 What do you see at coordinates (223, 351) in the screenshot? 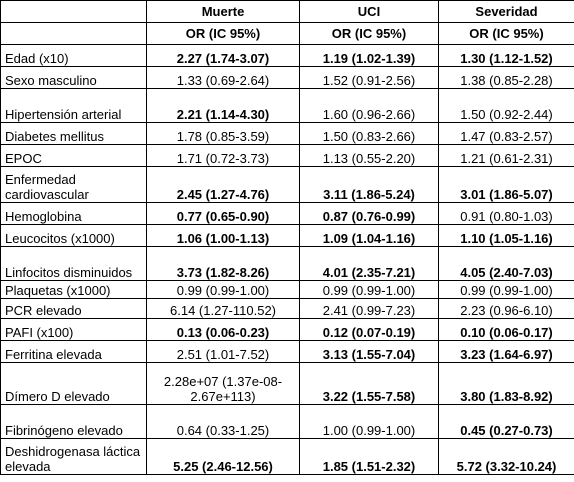
I see `cell-muerte: 2.51 (1.01-7.52)` at bounding box center [223, 351].